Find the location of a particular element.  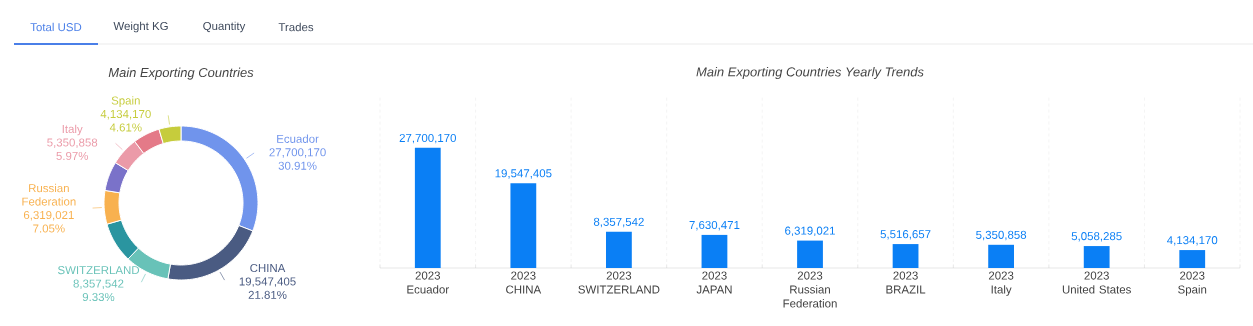

data-label: 8,357,542 is located at coordinates (618, 222).